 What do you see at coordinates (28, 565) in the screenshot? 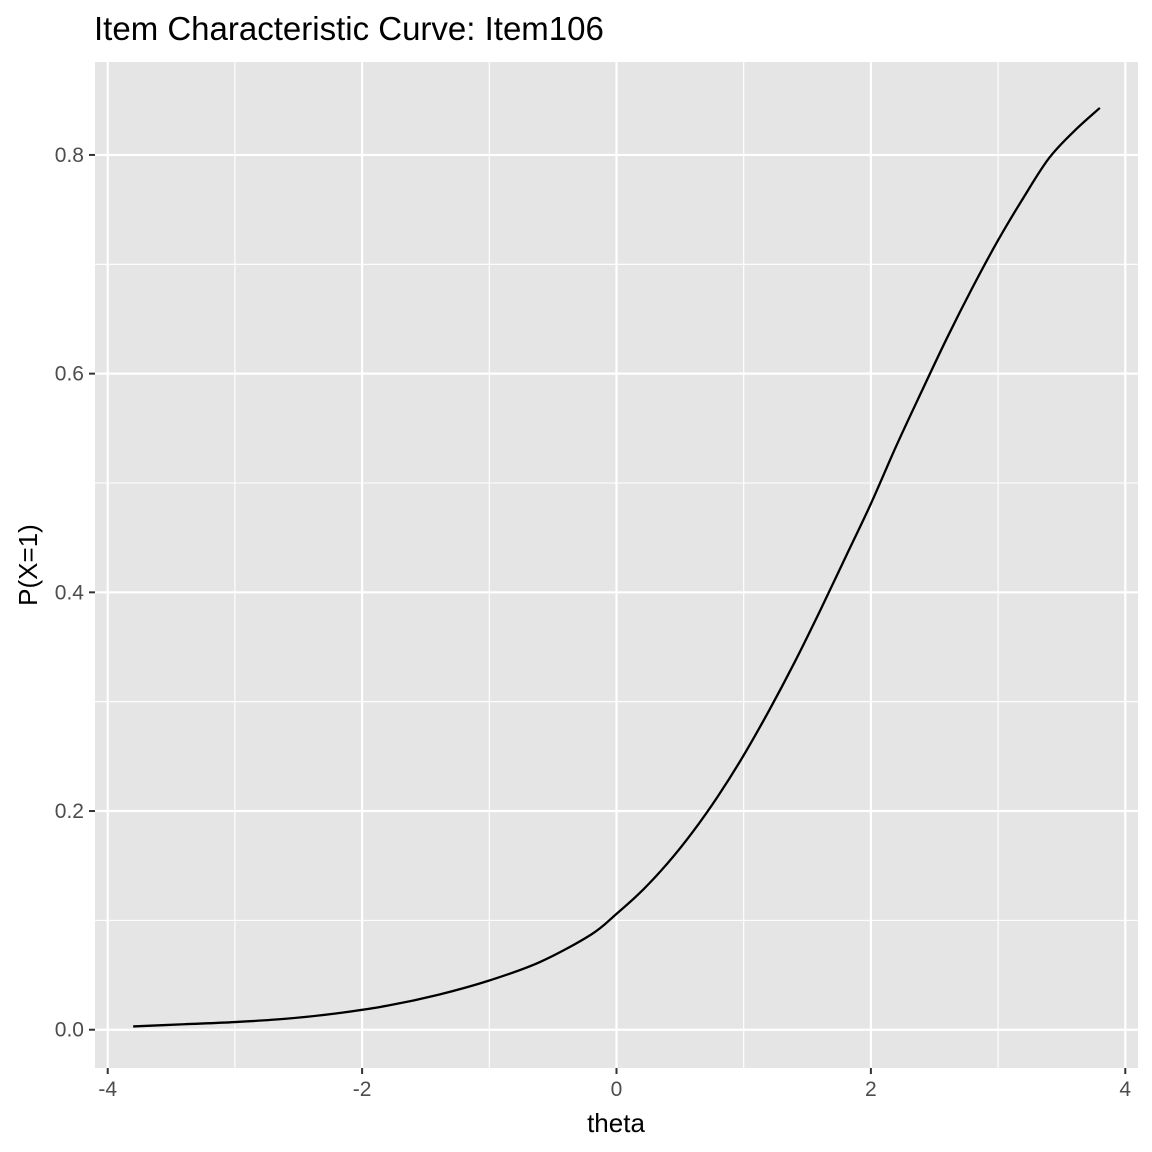
I see `y-axis-title: P(X=1)` at bounding box center [28, 565].